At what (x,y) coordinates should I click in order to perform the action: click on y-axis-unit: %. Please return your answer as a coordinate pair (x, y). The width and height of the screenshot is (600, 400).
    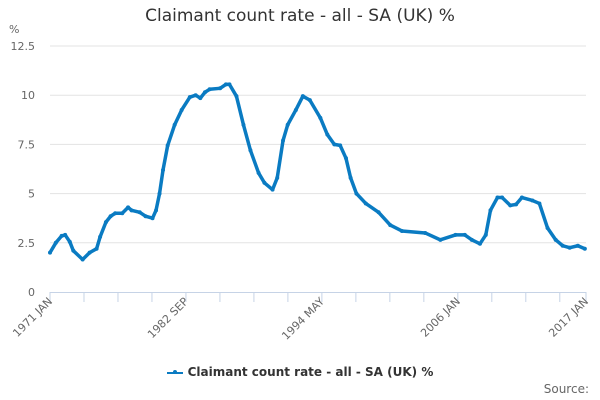
    Looking at the image, I should click on (14, 29).